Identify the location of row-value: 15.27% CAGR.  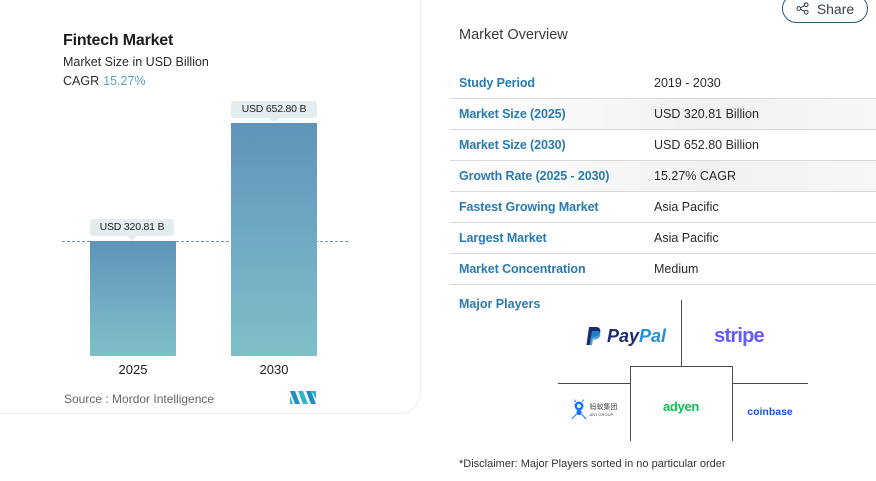
(695, 176).